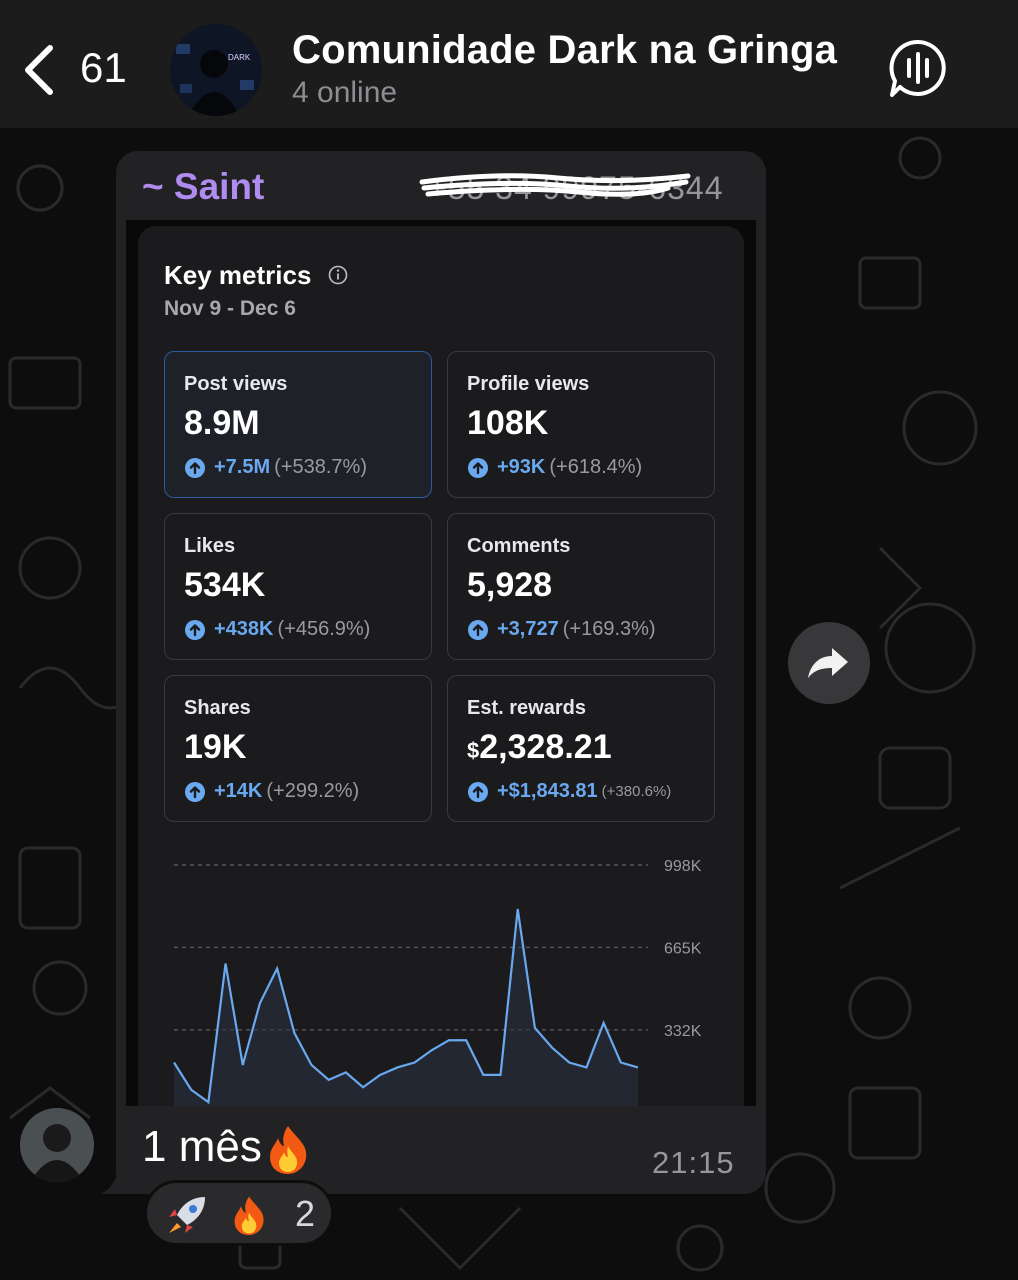 Image resolution: width=1018 pixels, height=1280 pixels. I want to click on metric-change: +3,727 (+169.3%), so click(561, 629).